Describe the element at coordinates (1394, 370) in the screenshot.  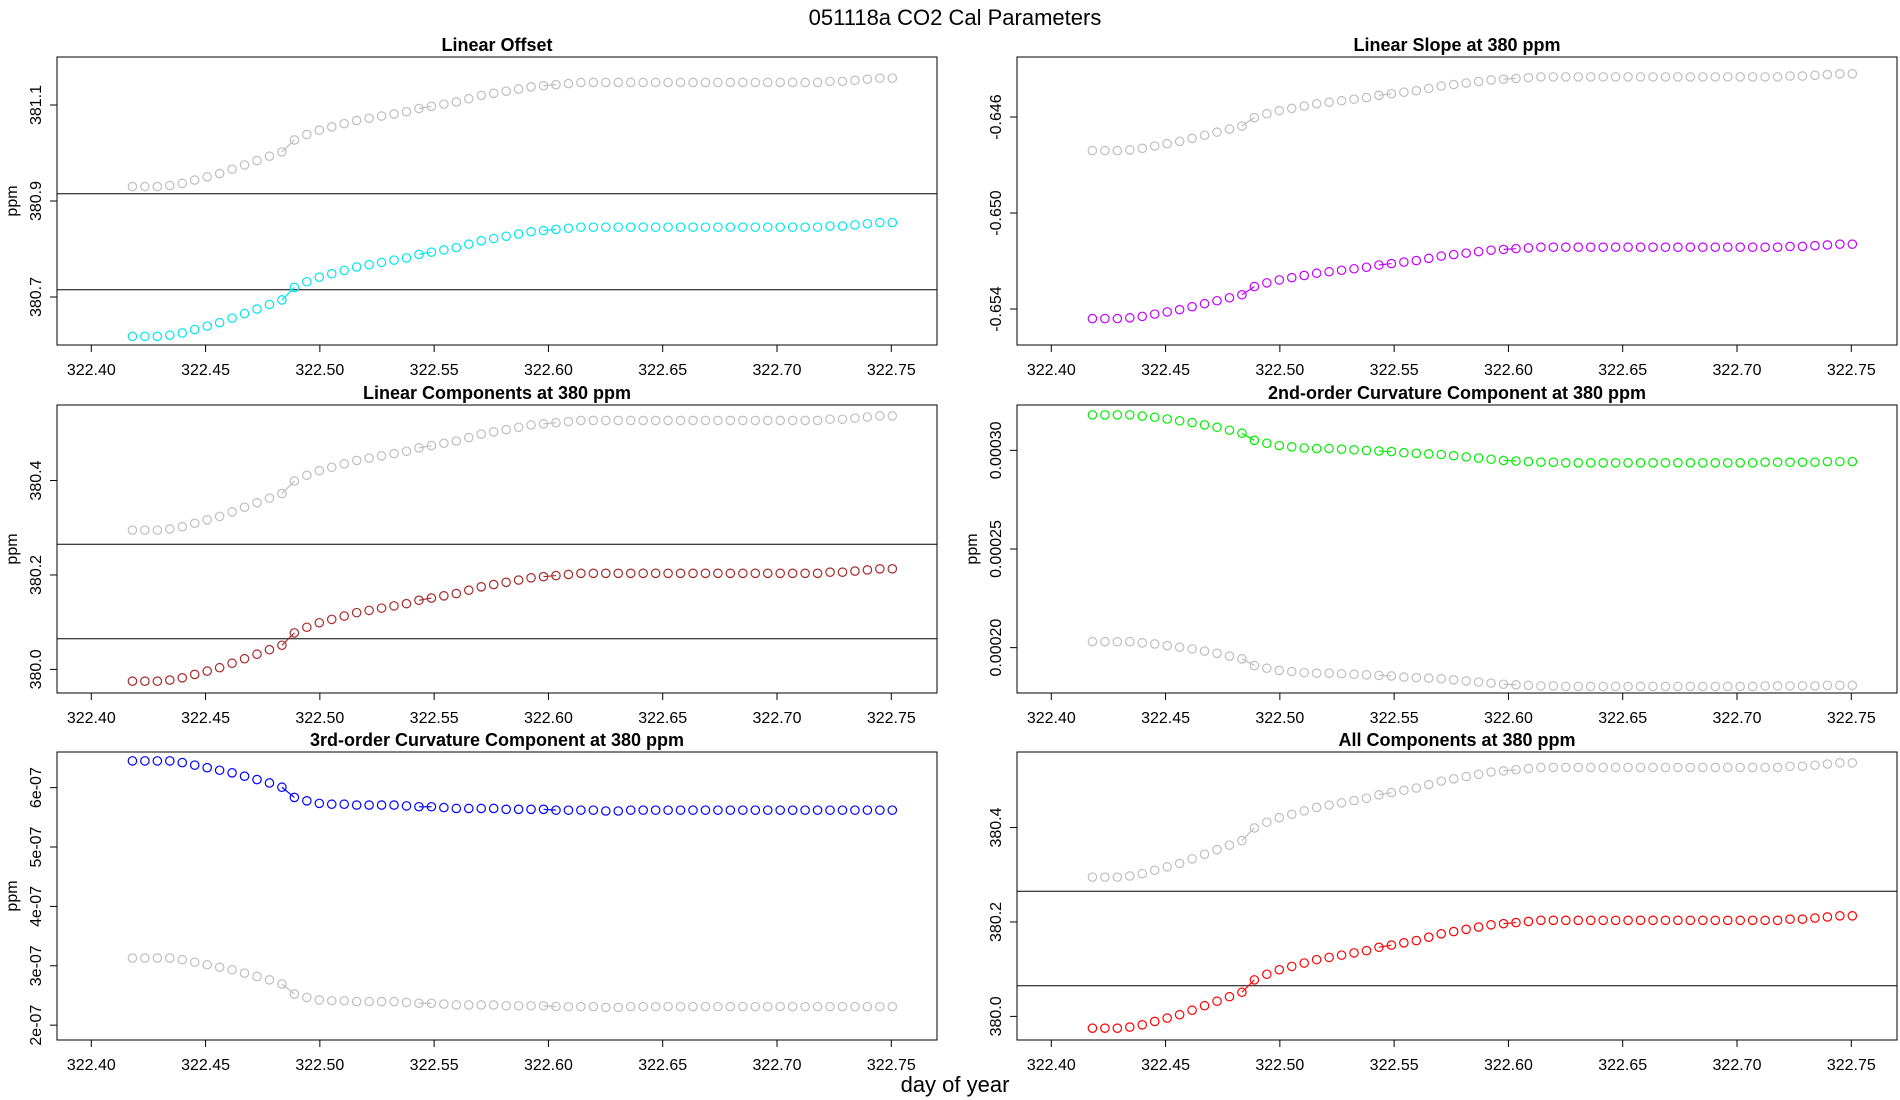
I see `x-tick-label: 322.55` at that location.